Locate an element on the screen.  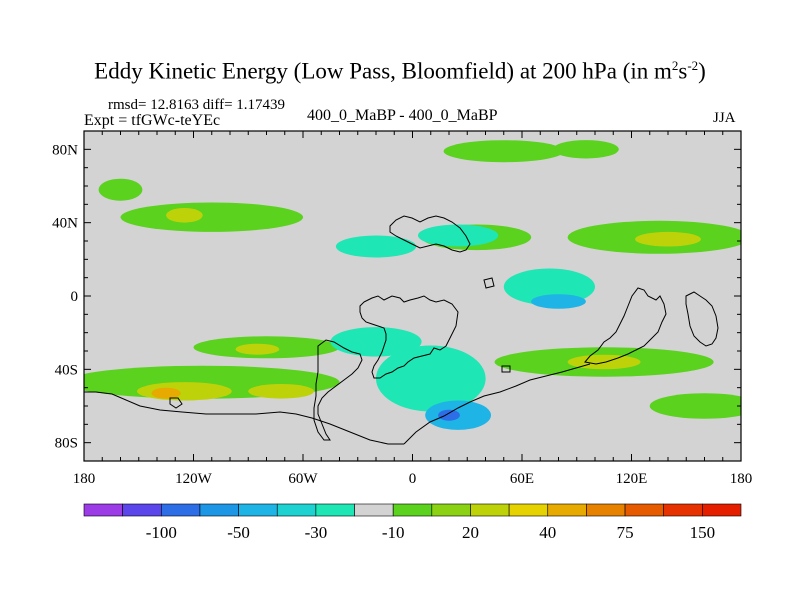
colorbar-label: -10 is located at coordinates (393, 532).